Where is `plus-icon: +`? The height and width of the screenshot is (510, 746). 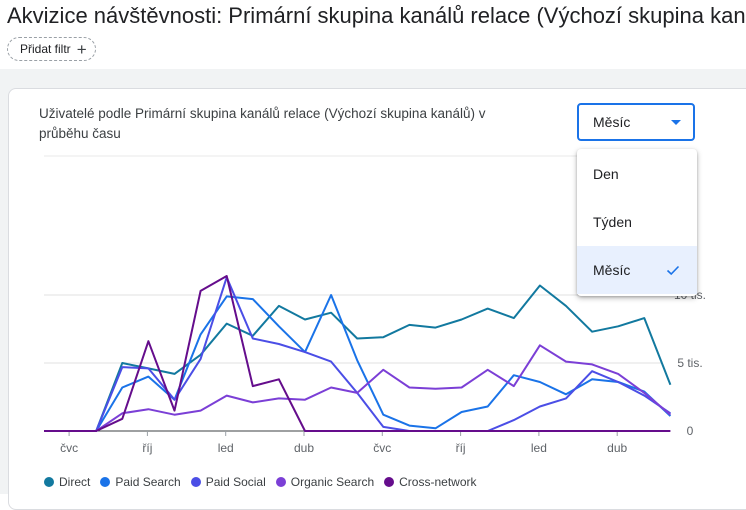 plus-icon: + is located at coordinates (81, 49).